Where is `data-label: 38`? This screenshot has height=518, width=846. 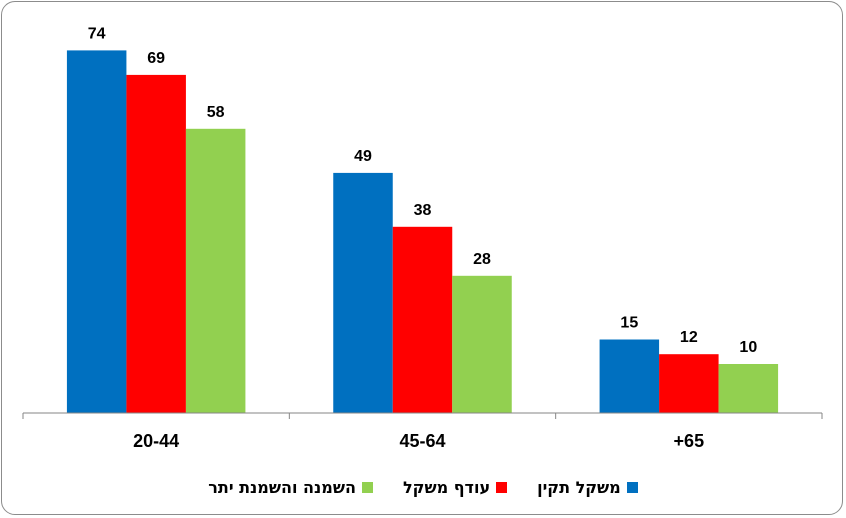 data-label: 38 is located at coordinates (423, 210).